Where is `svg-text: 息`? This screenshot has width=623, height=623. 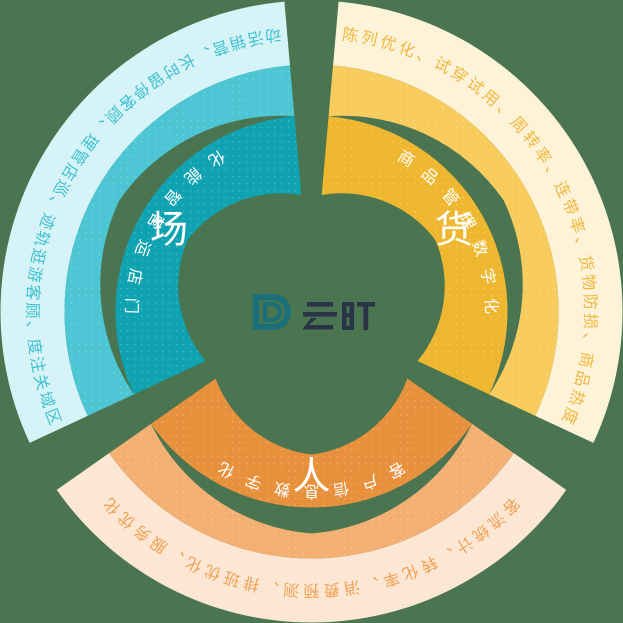 svg-text: 息 is located at coordinates (311, 491).